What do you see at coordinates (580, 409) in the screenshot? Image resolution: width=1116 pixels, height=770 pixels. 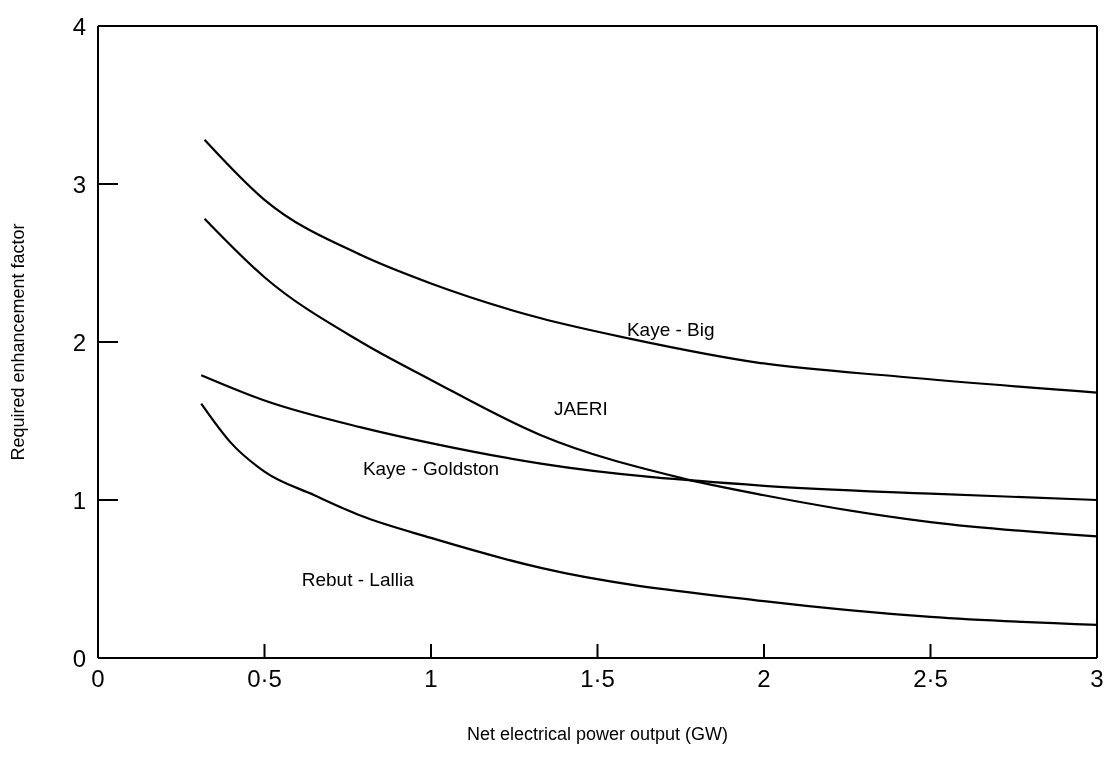 I see `series-label: JAERI` at bounding box center [580, 409].